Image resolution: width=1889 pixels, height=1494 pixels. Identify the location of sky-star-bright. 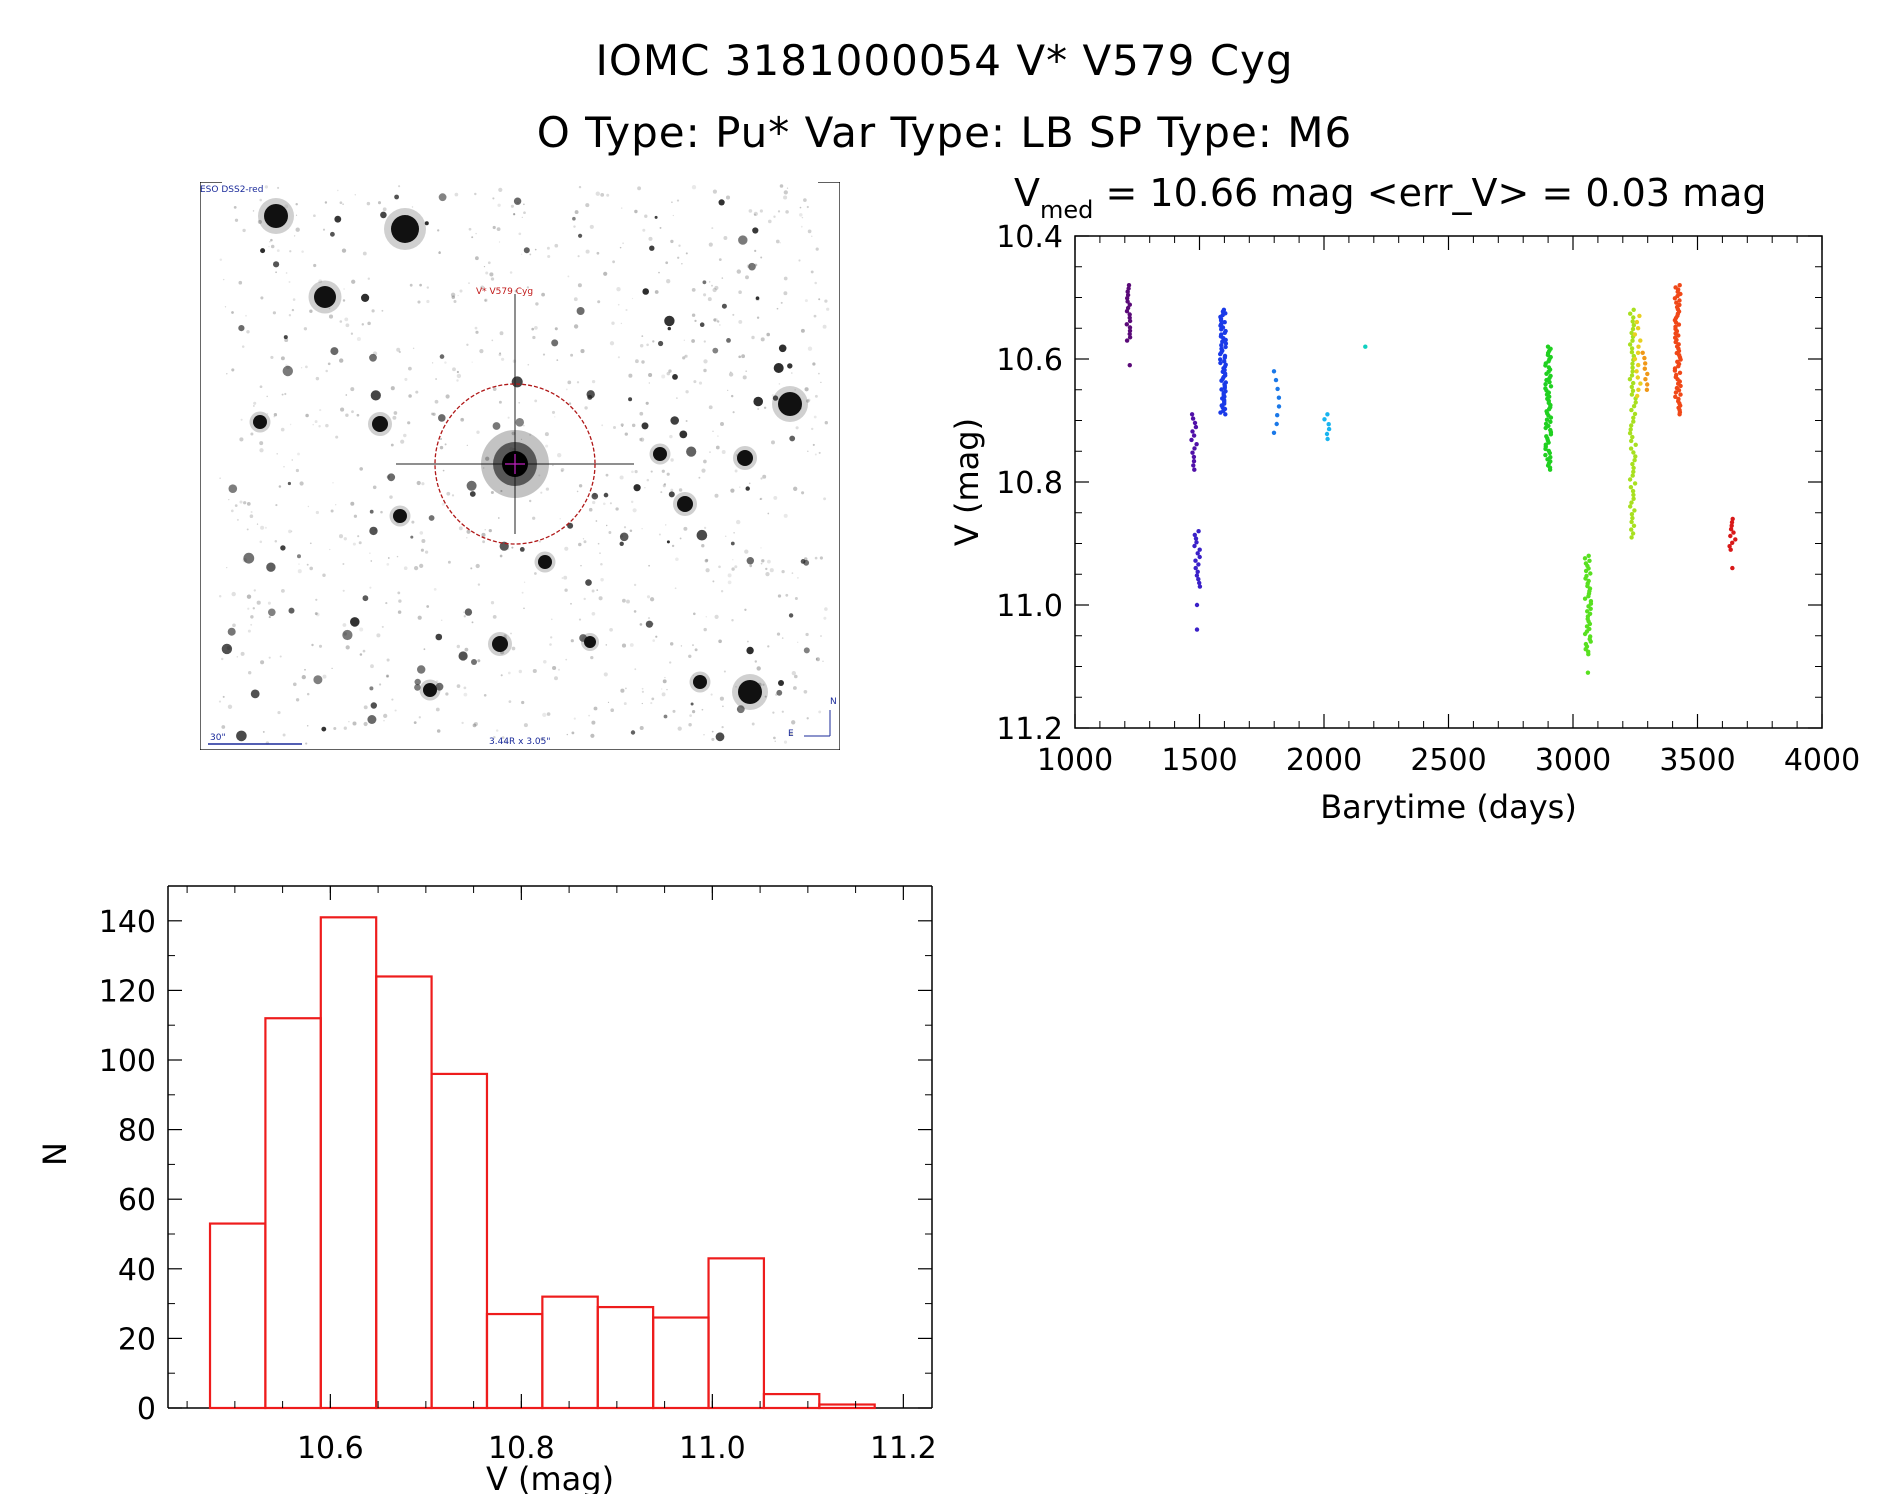
(545, 562).